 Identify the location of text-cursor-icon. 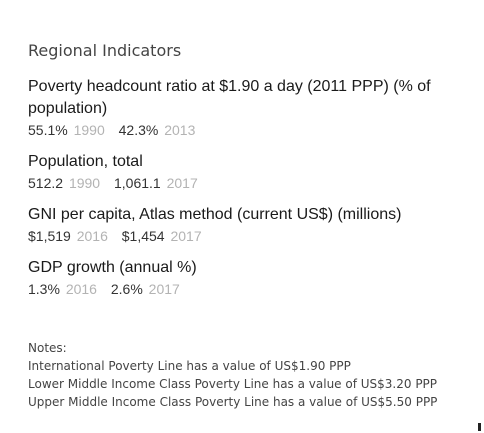
(479, 427).